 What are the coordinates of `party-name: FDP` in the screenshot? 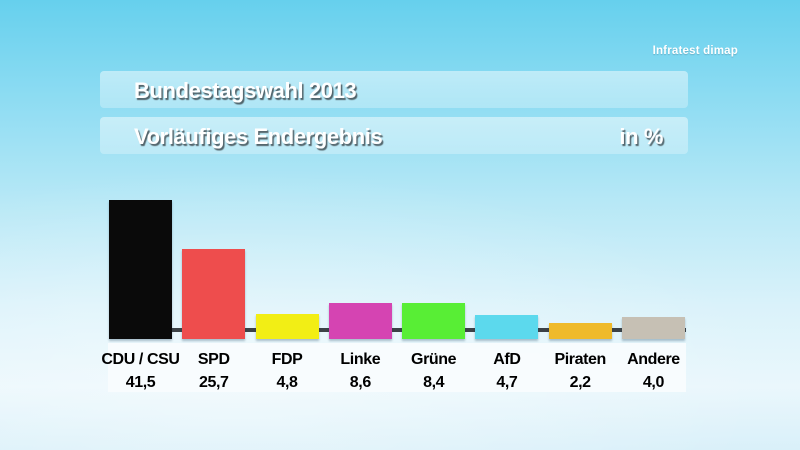 It's located at (287, 359).